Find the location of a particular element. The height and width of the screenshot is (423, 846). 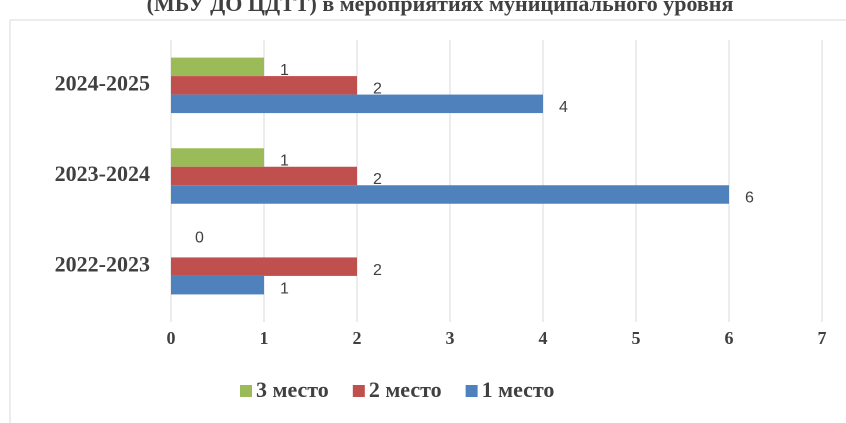

x-tick-label: 3 is located at coordinates (450, 338).